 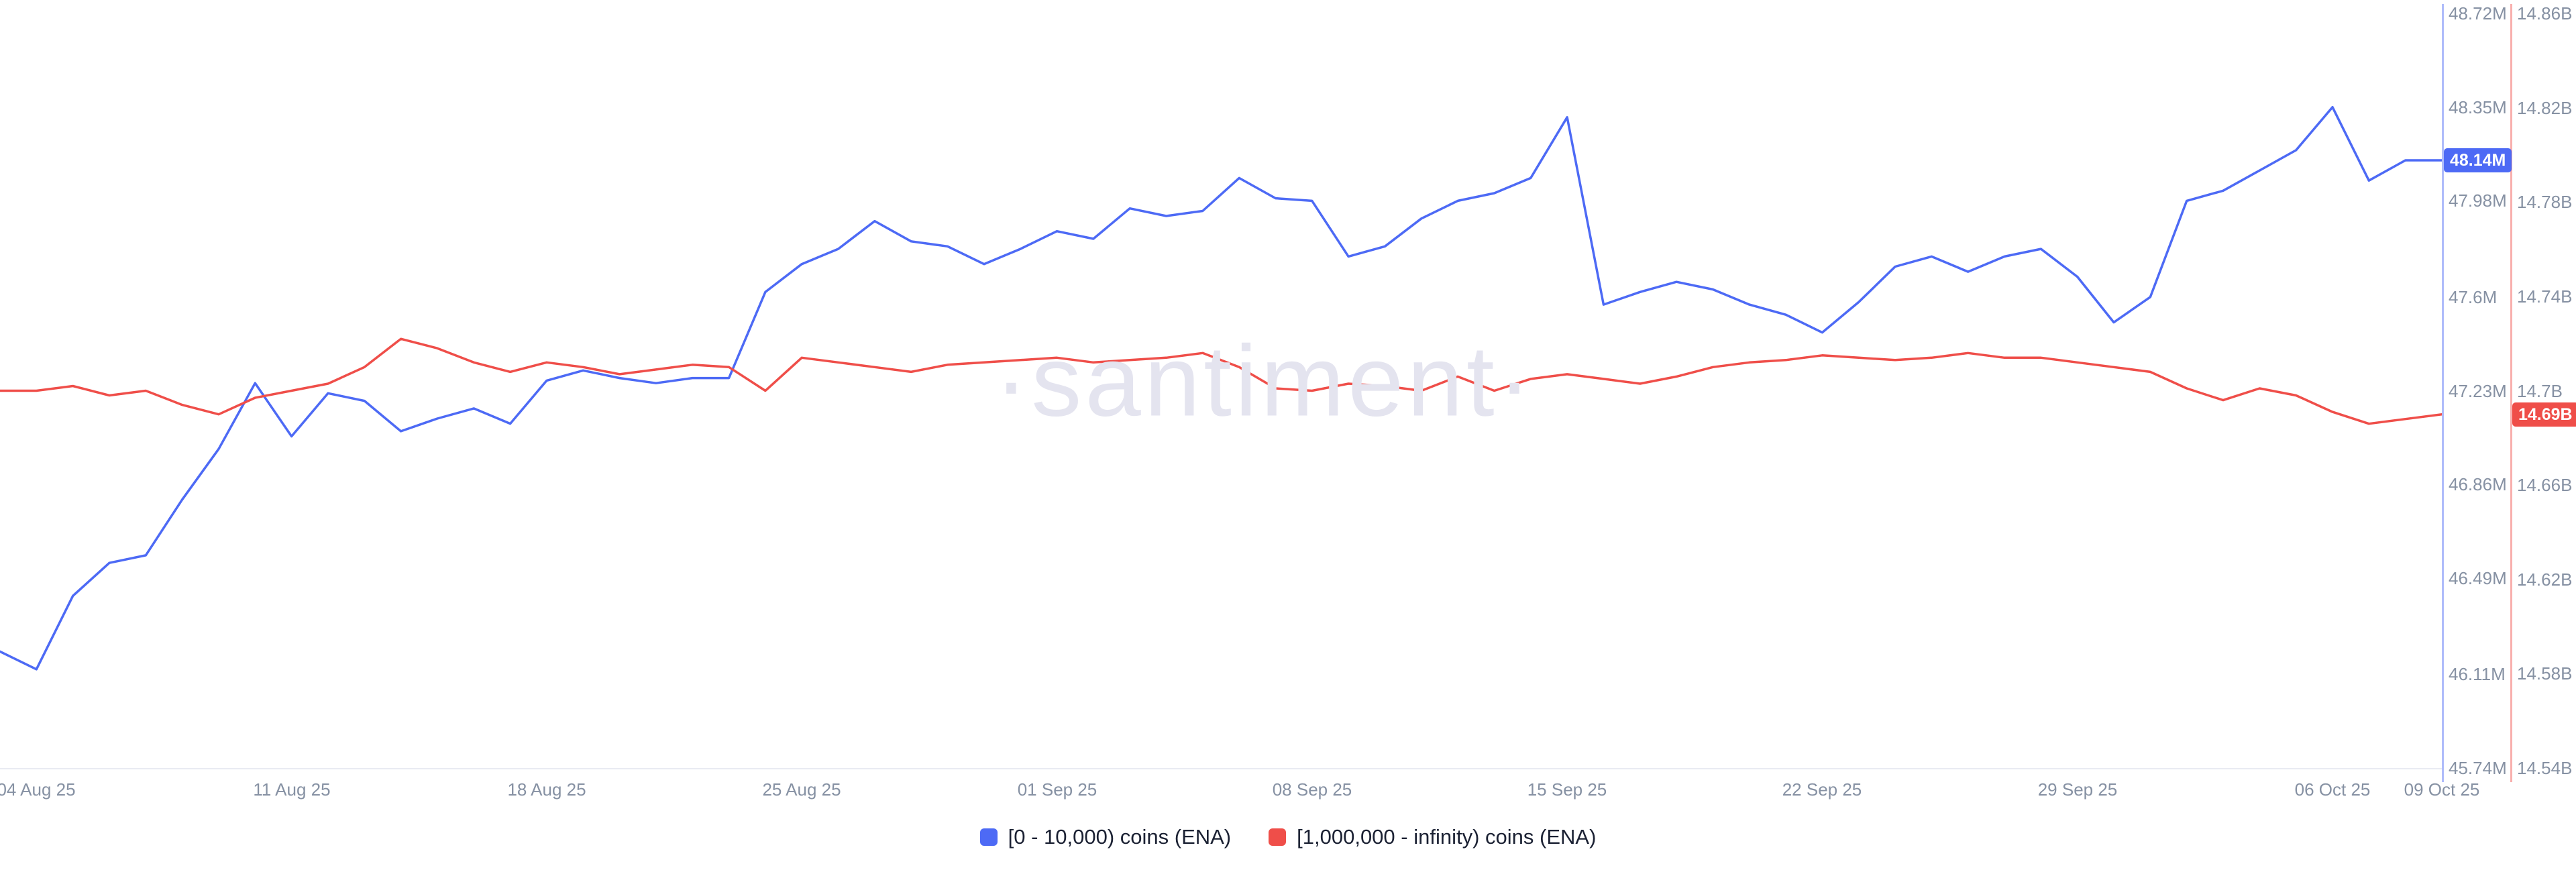 What do you see at coordinates (2545, 202) in the screenshot?
I see `y-axis-tick-label: 14.78B` at bounding box center [2545, 202].